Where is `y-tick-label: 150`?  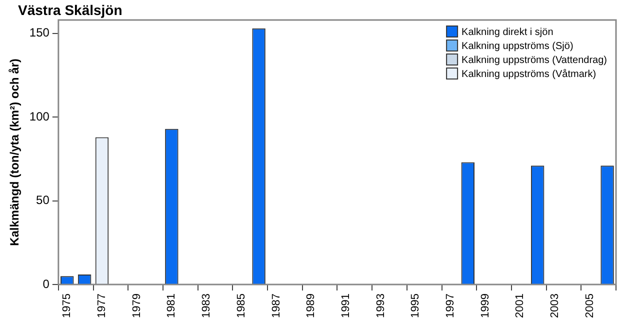 y-tick-label: 150 is located at coordinates (39, 33).